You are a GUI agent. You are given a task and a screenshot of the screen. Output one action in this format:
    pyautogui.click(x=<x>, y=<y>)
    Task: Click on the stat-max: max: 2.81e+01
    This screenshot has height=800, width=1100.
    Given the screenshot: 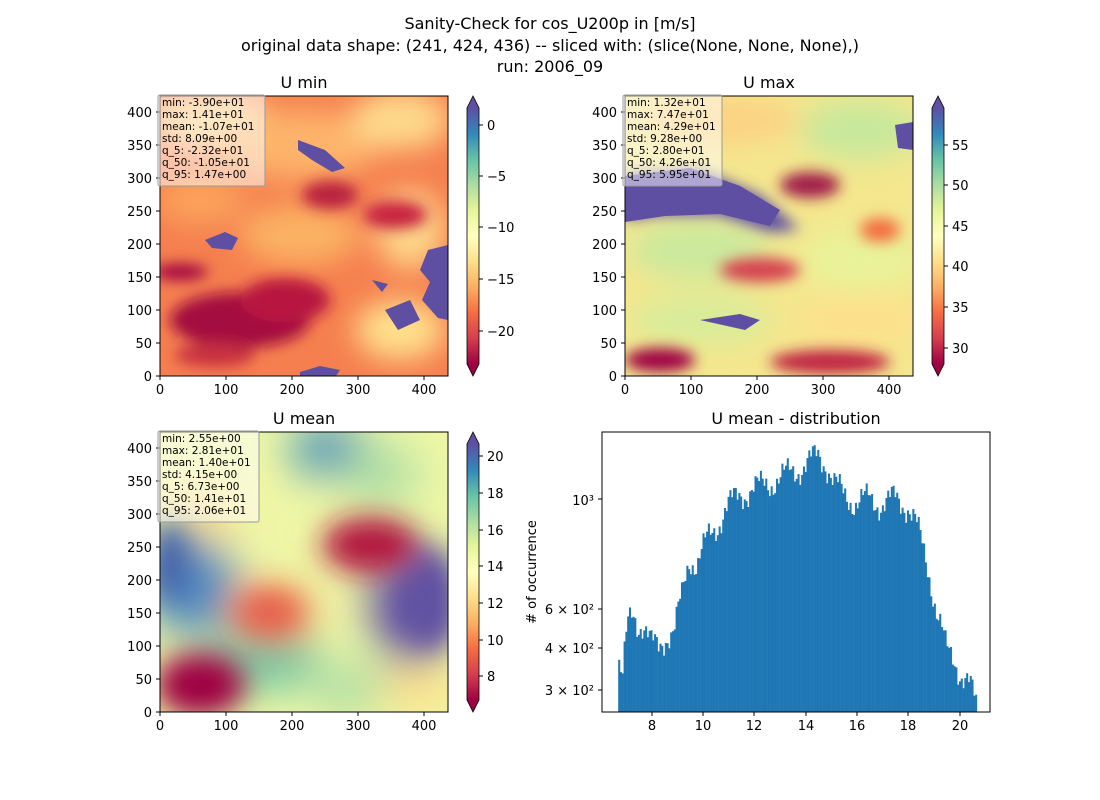 What is the action you would take?
    pyautogui.click(x=203, y=451)
    